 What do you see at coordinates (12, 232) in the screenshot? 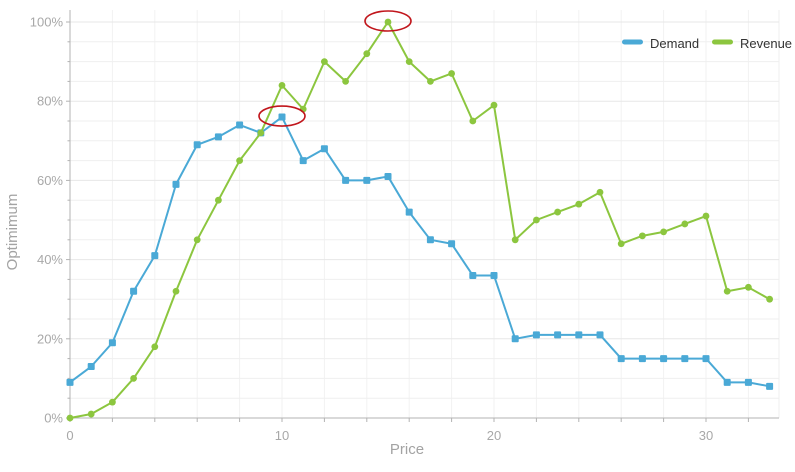
I see `y-axis-title: Optimimum` at bounding box center [12, 232].